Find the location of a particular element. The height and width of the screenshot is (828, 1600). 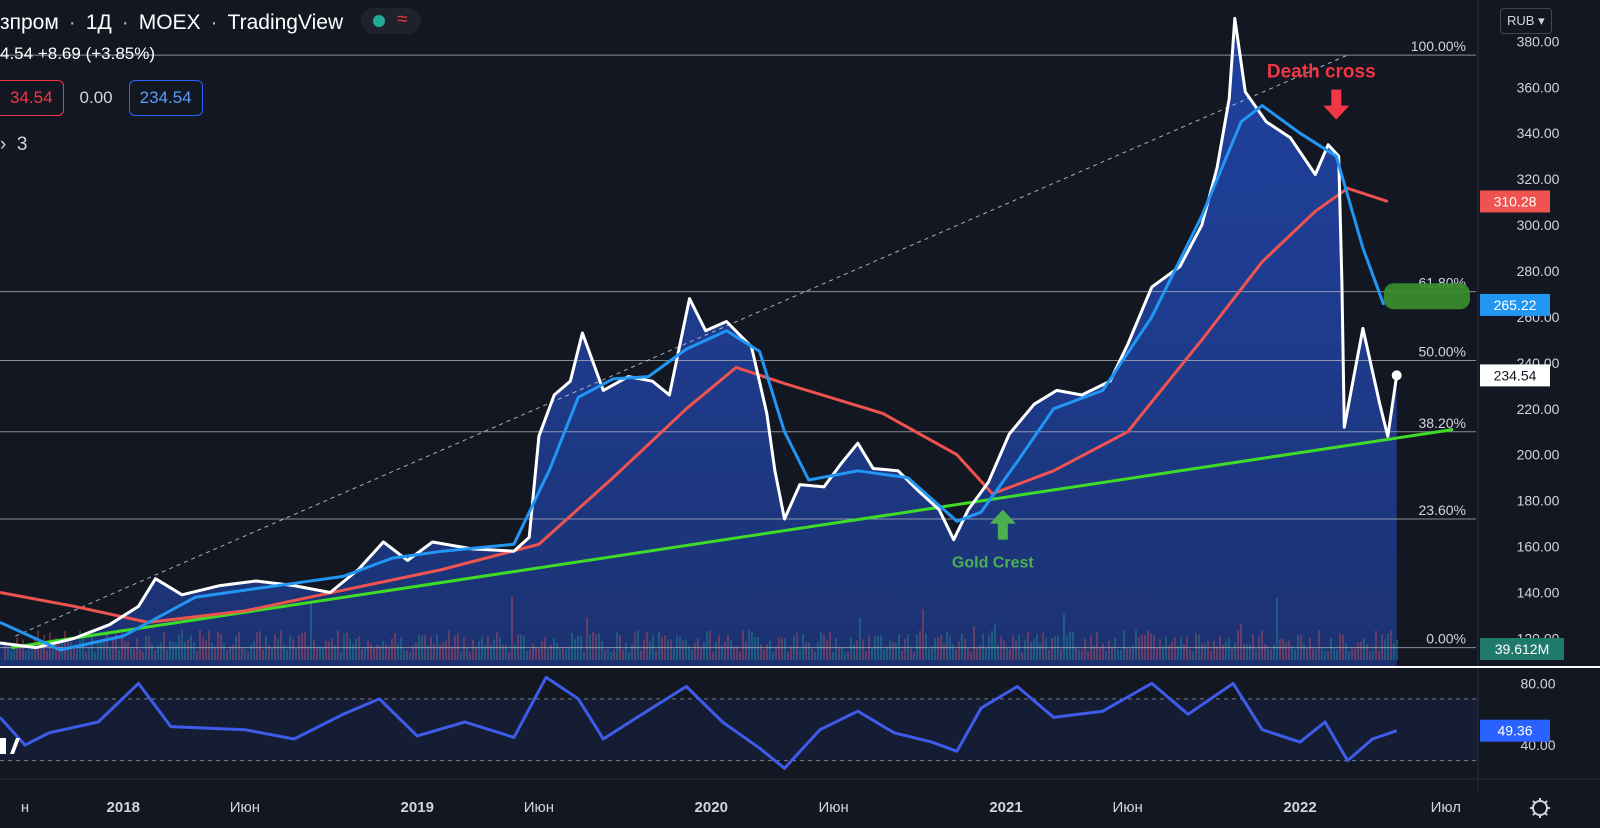

interval-label: 1Д is located at coordinates (98, 22).